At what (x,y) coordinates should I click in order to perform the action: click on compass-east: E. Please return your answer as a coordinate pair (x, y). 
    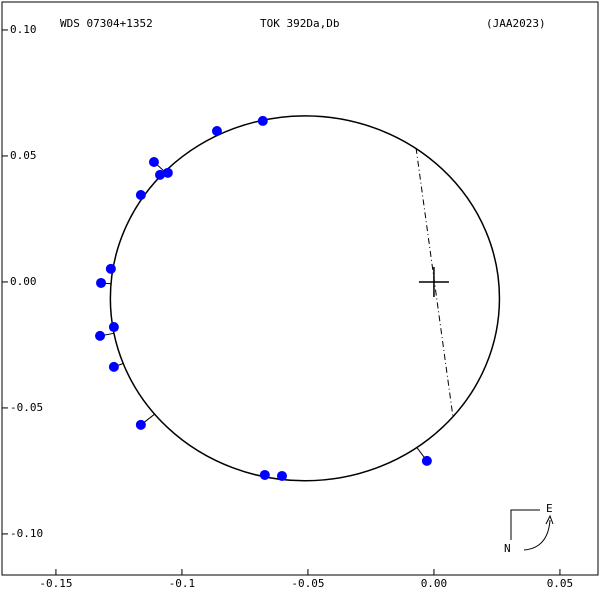
    Looking at the image, I should click on (549, 508).